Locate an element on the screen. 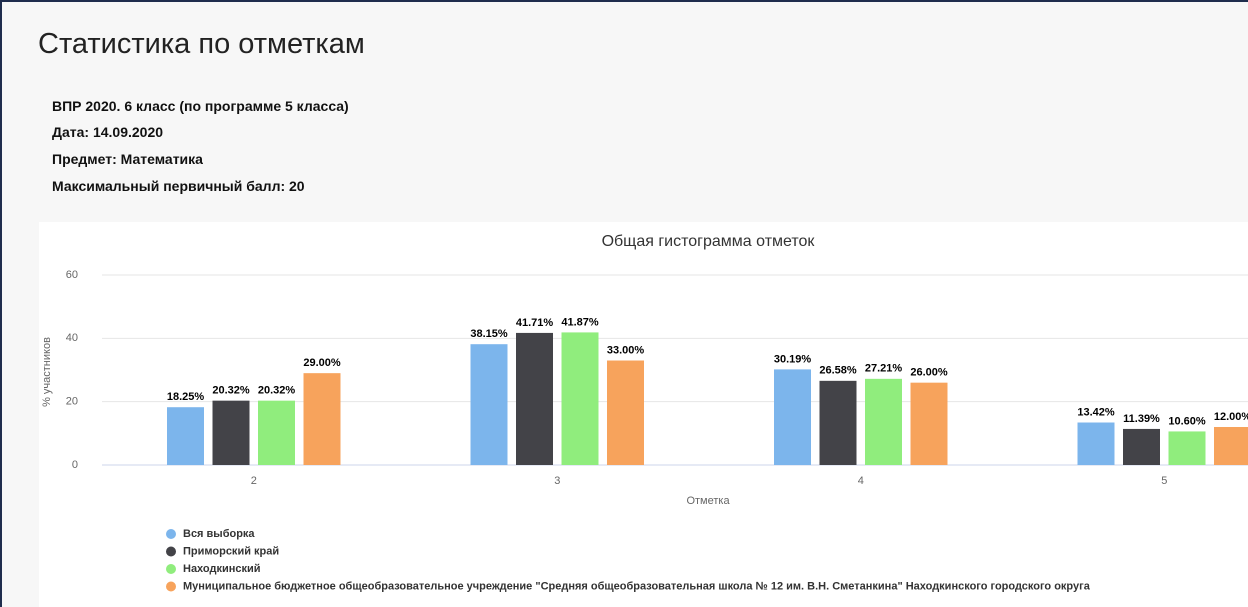 The height and width of the screenshot is (607, 1248). data-label: 18.25% is located at coordinates (186, 397).